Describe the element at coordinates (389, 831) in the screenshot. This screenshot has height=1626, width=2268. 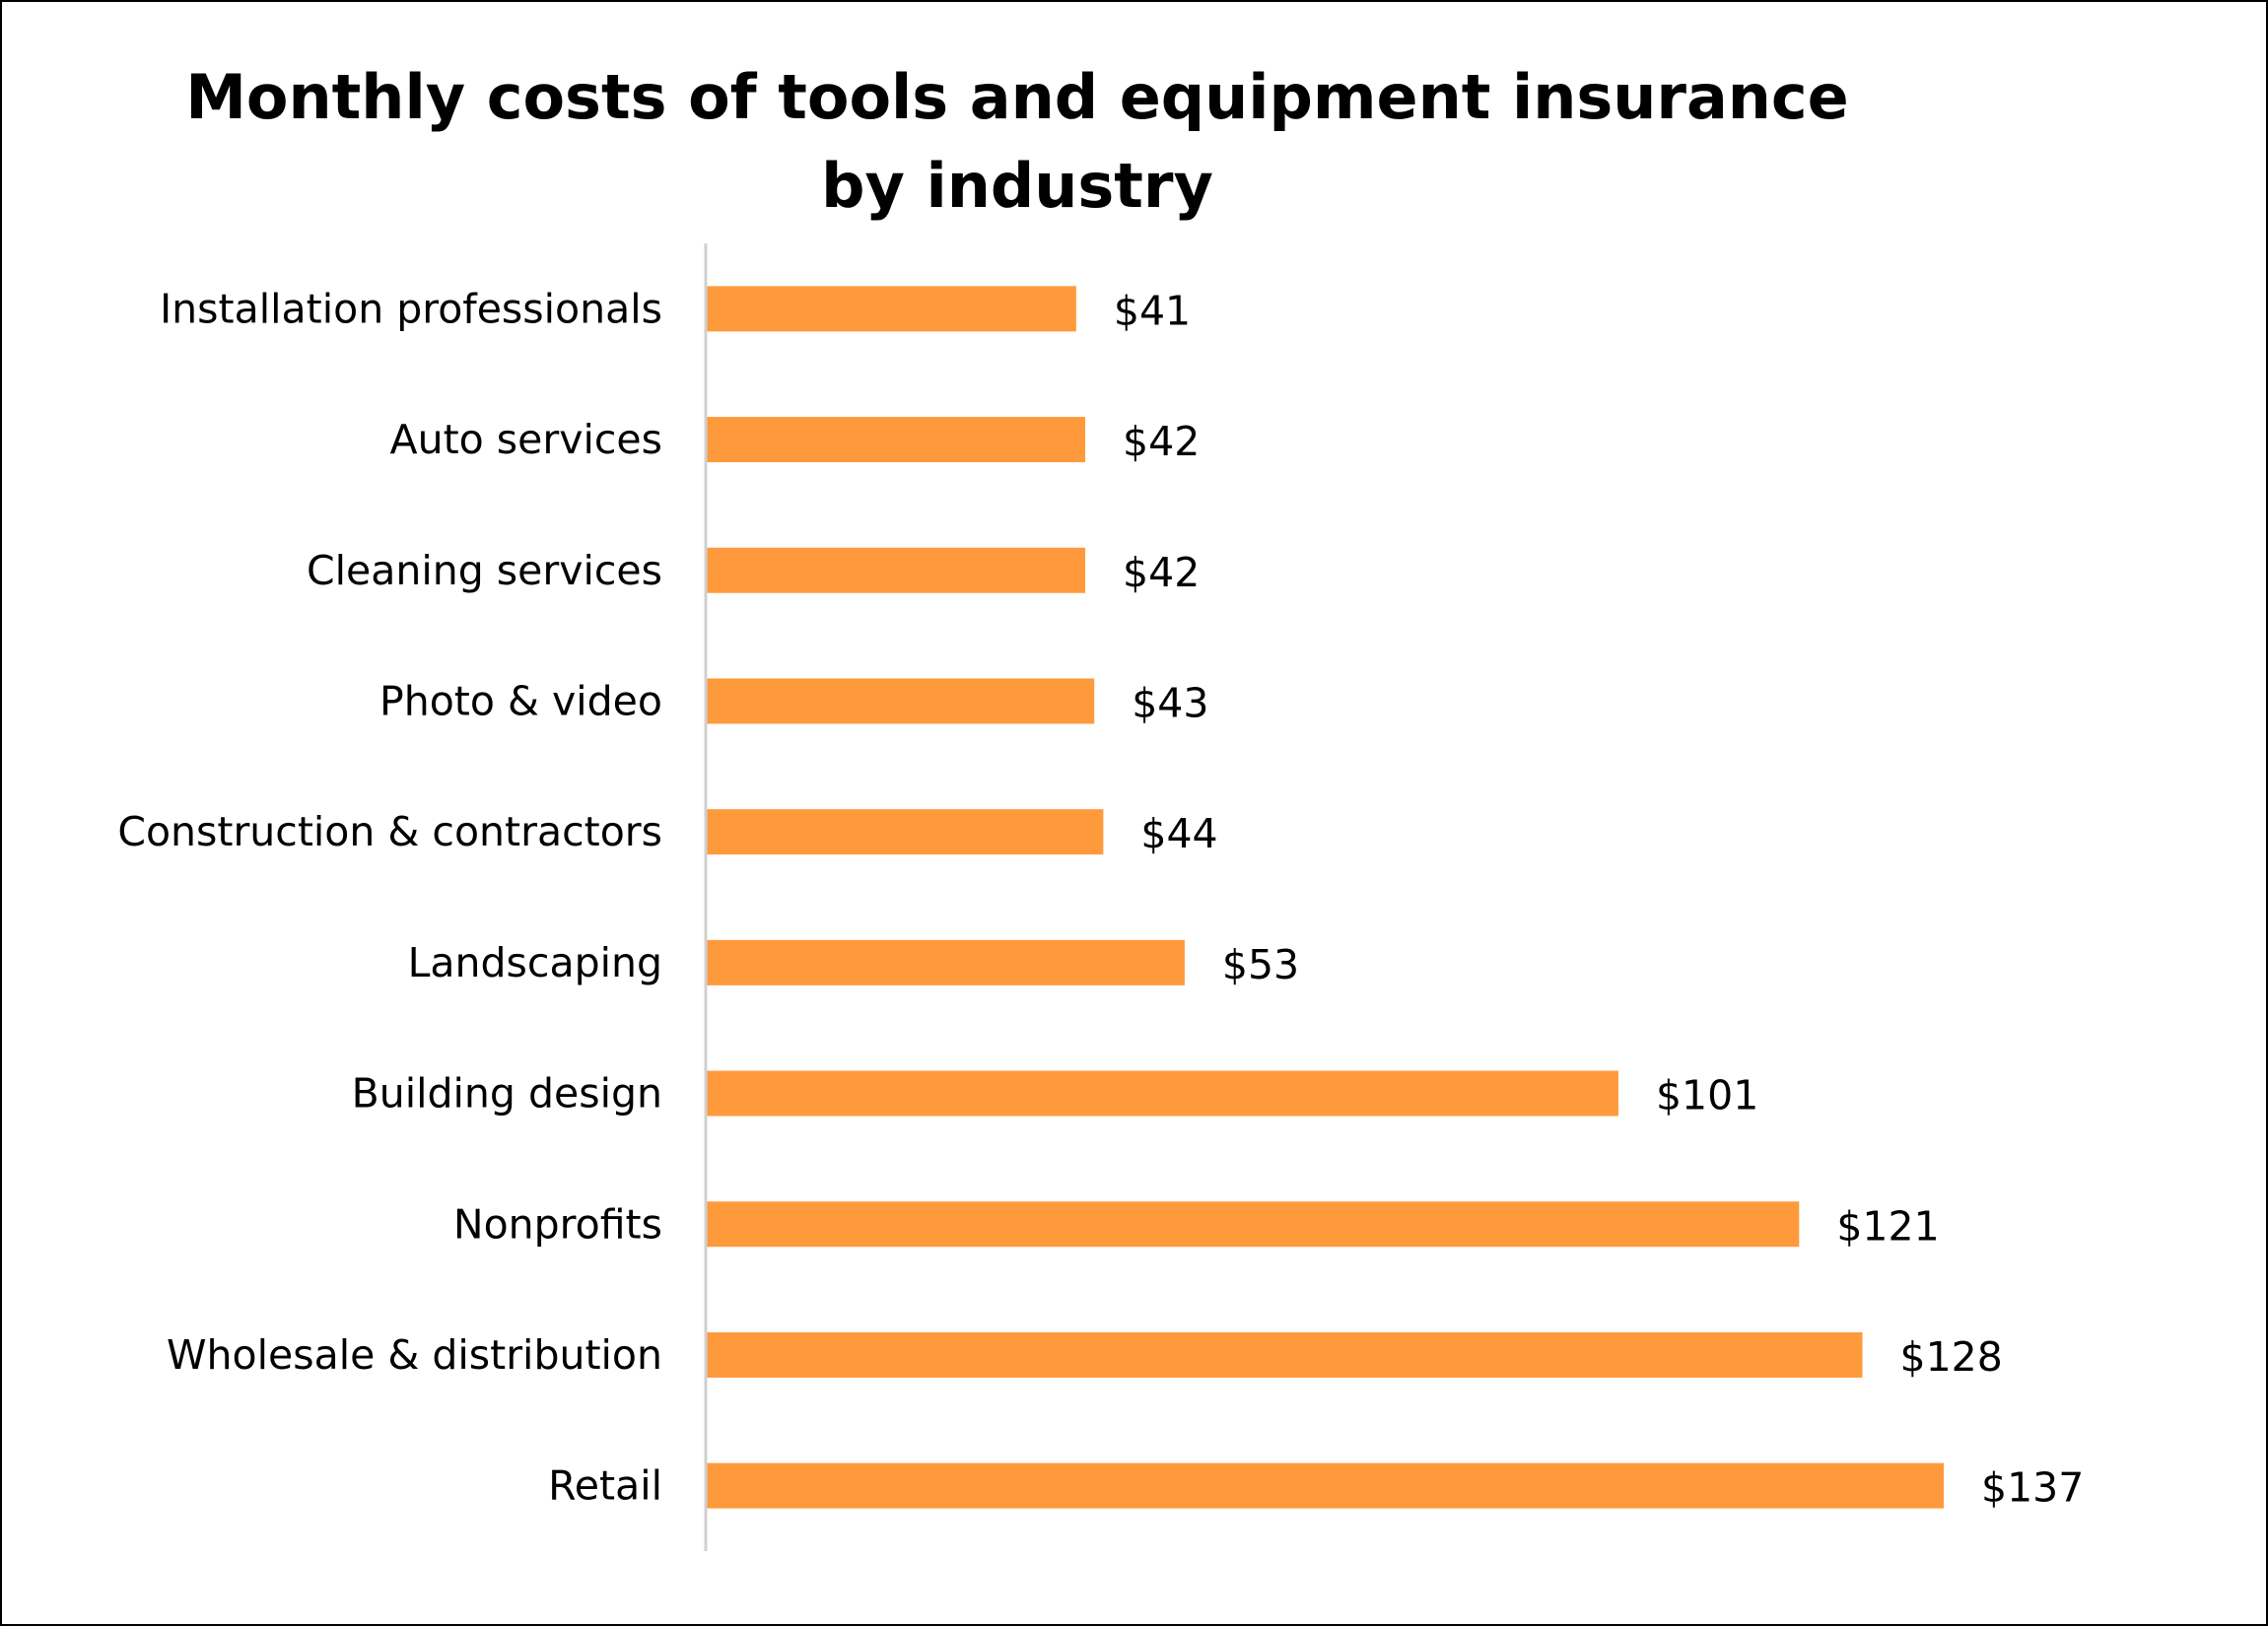
I see `category-label: Construction & contractors` at that location.